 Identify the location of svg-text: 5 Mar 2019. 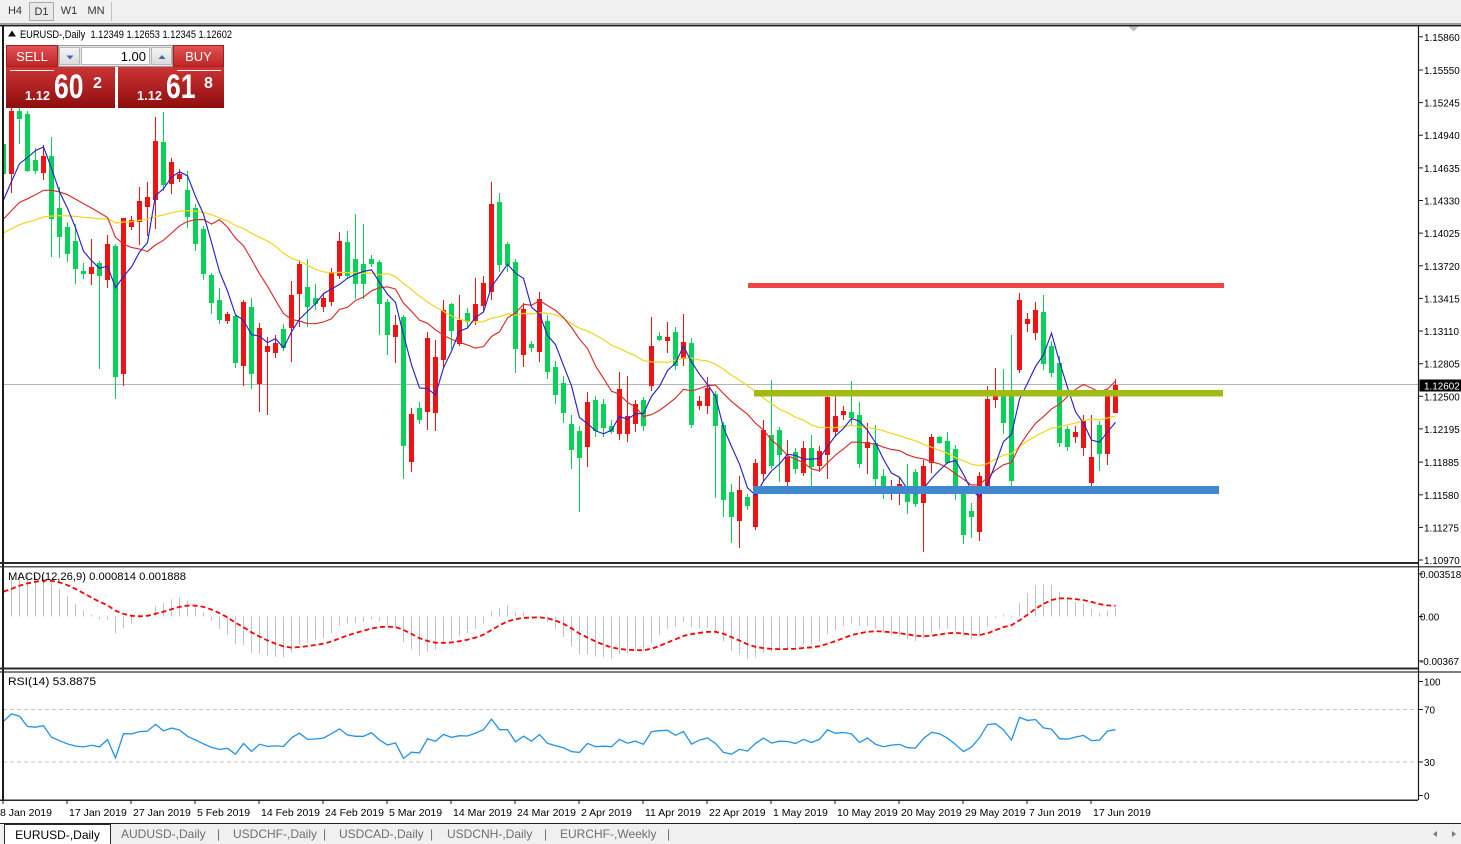
(415, 813).